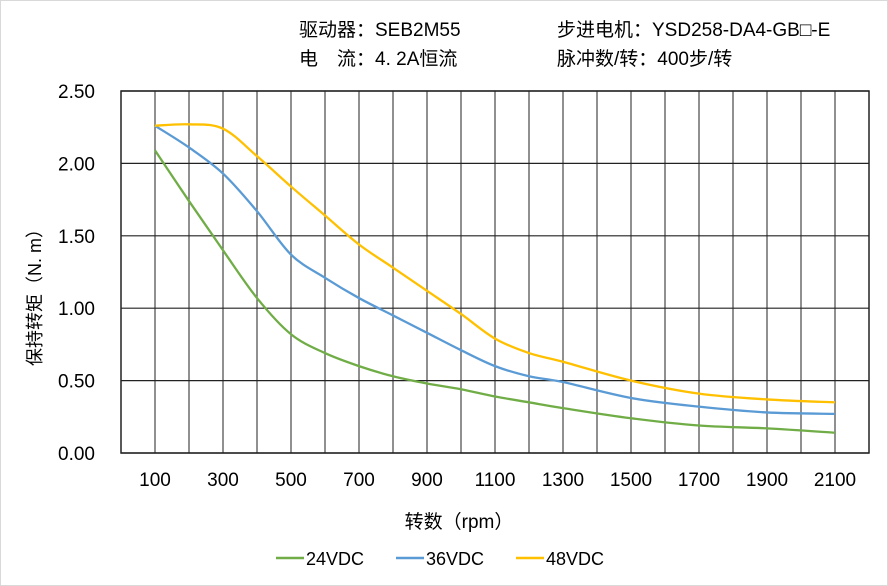  Describe the element at coordinates (495, 480) in the screenshot. I see `x-tick-label: 1100` at that location.